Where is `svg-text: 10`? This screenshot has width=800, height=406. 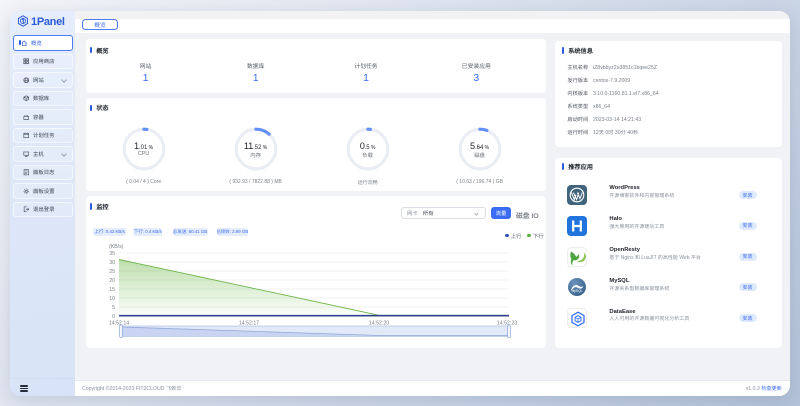
svg-text: 10 is located at coordinates (112, 299).